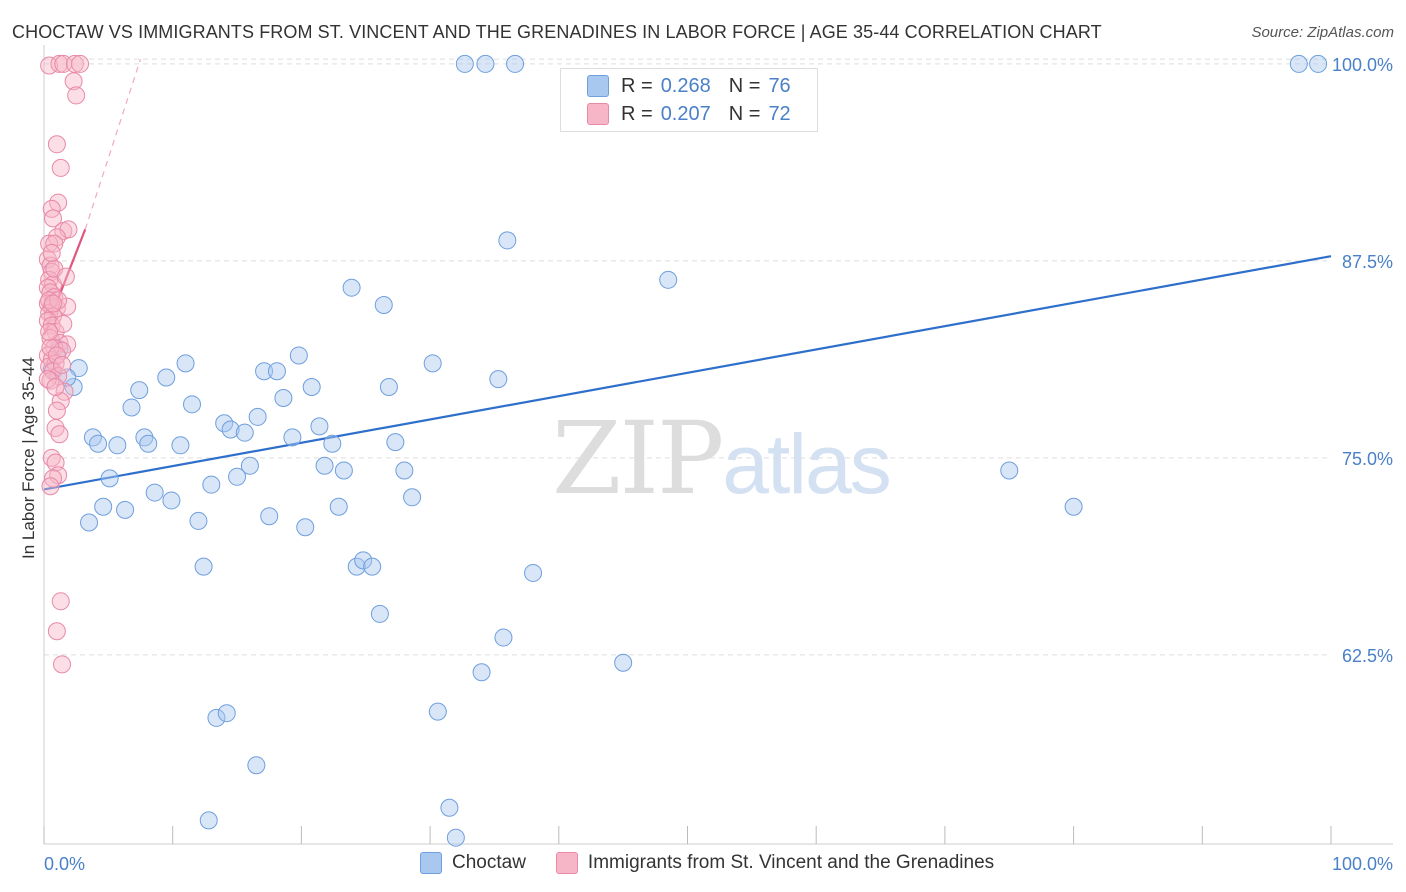 The image size is (1406, 892). What do you see at coordinates (722, 458) in the screenshot?
I see `watermark: ZIPatlas` at bounding box center [722, 458].